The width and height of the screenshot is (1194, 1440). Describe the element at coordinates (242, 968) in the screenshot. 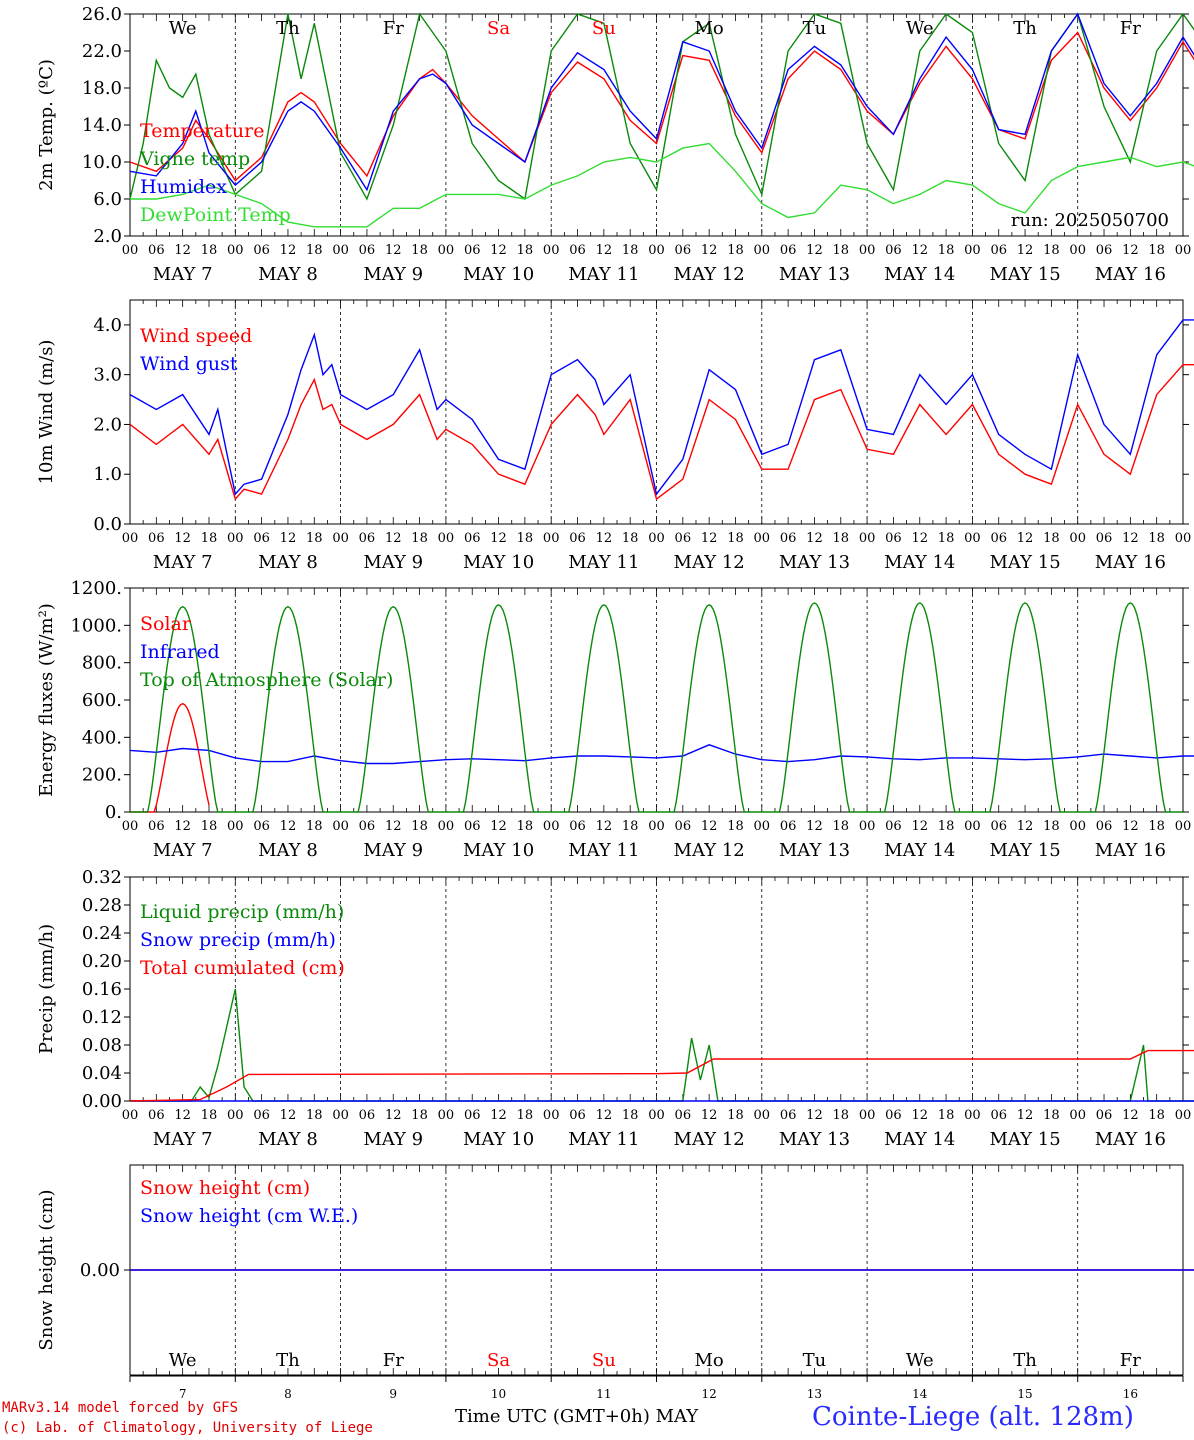

I see `legend-entry: Total cumulated (cm)` at that location.